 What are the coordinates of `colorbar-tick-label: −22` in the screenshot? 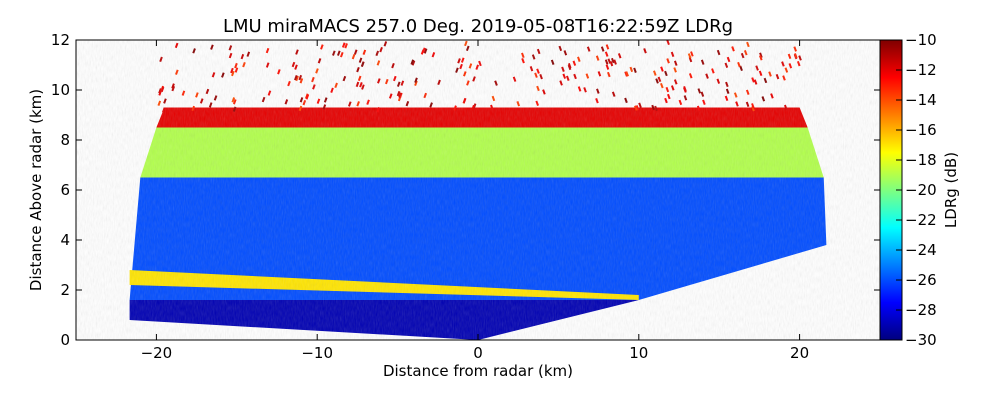 It's located at (921, 220).